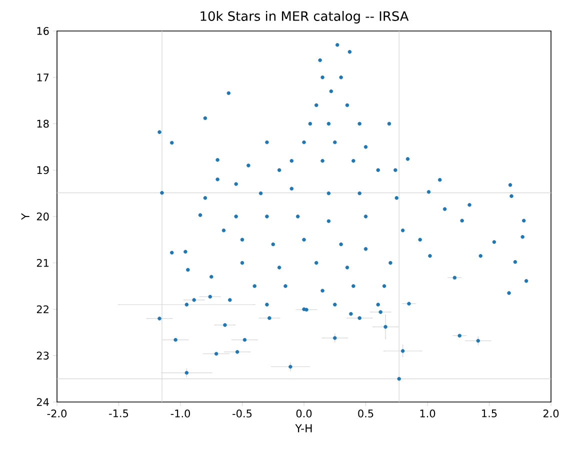 The image size is (573, 455). What do you see at coordinates (42, 402) in the screenshot?
I see `y-tick-label: 24` at bounding box center [42, 402].